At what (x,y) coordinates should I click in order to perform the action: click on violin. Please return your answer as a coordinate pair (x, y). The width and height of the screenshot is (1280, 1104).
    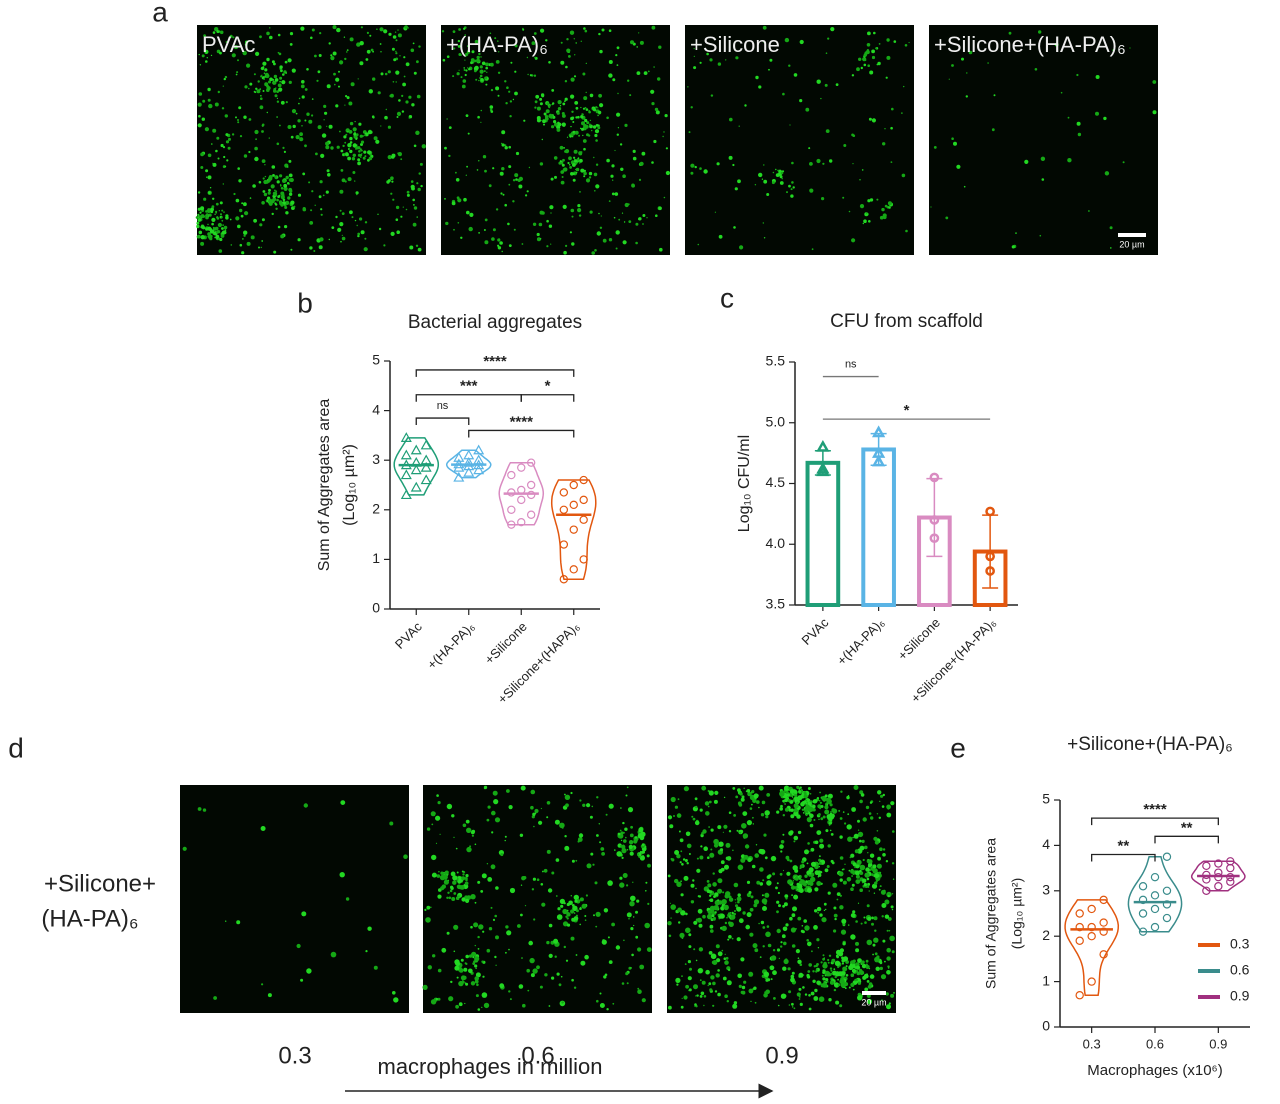
    Looking at the image, I should click on (468, 464).